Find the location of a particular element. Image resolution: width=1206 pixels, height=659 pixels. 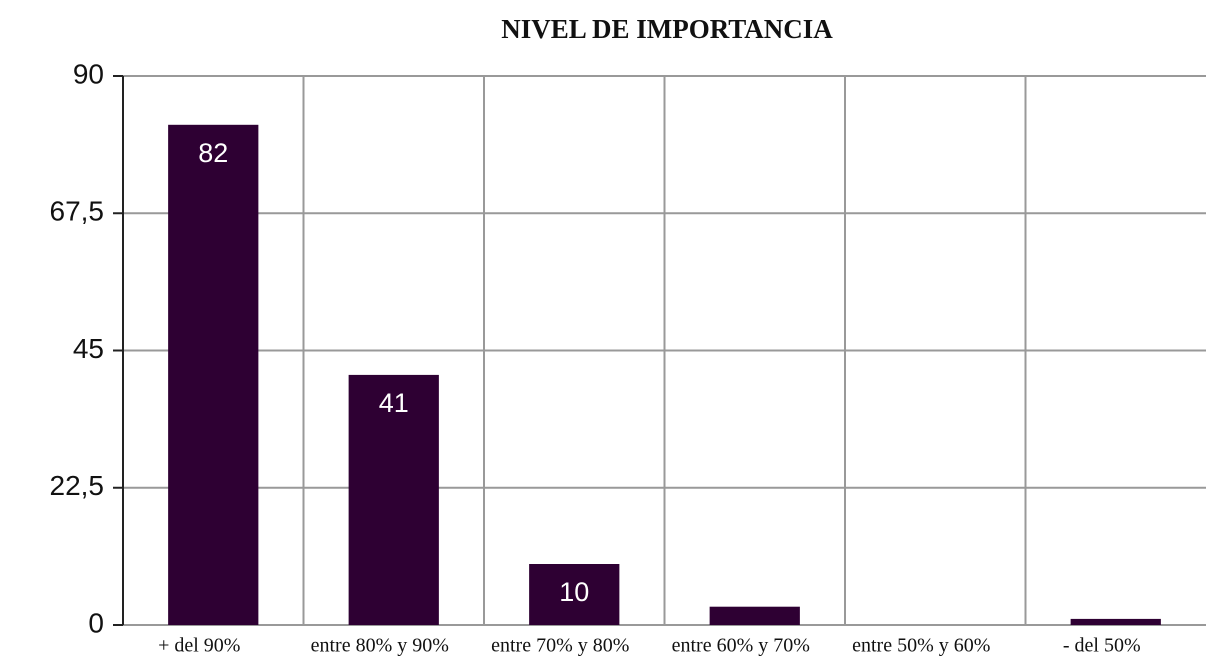

data-label: 10 is located at coordinates (574, 592).